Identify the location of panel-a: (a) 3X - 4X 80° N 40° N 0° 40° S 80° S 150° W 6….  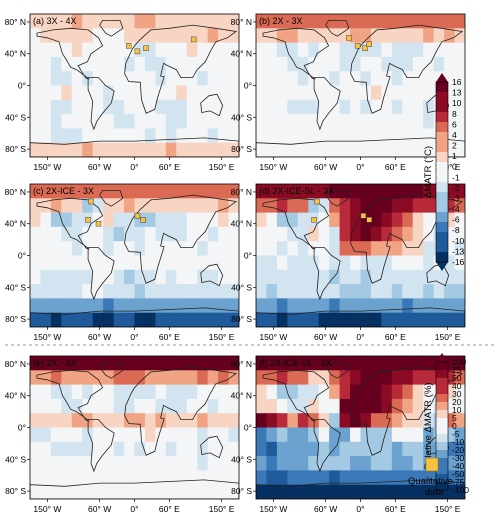
(122, 92).